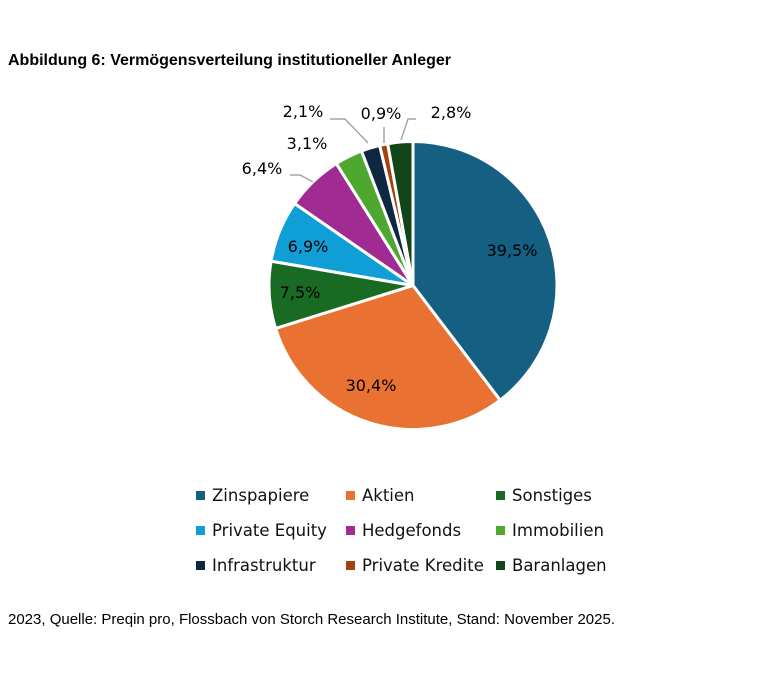 The width and height of the screenshot is (784, 697). Describe the element at coordinates (303, 111) in the screenshot. I see `data-label-infrastruktur: 2,1%` at that location.